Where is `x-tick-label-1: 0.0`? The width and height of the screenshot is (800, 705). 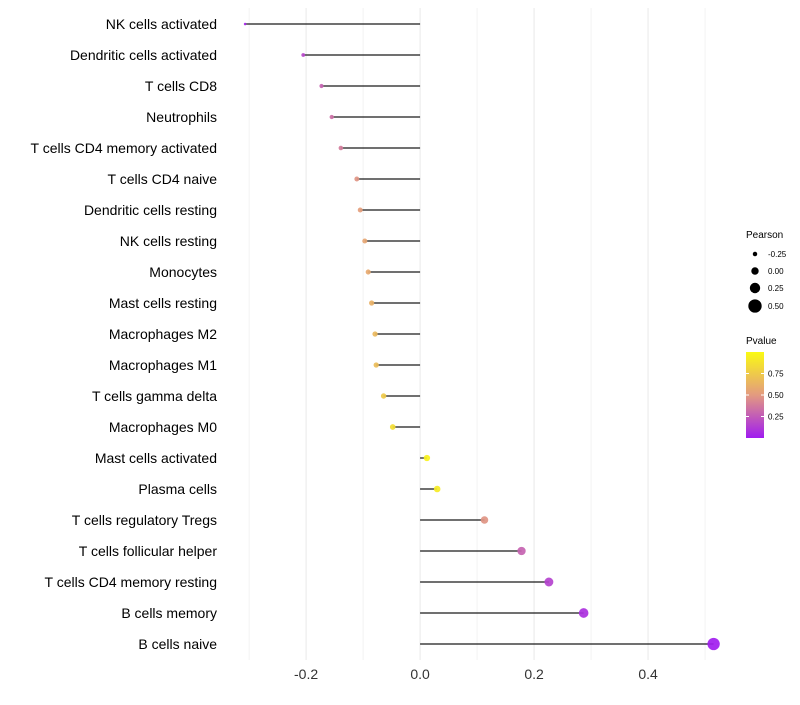
x-tick-label-1: 0.0 is located at coordinates (420, 674).